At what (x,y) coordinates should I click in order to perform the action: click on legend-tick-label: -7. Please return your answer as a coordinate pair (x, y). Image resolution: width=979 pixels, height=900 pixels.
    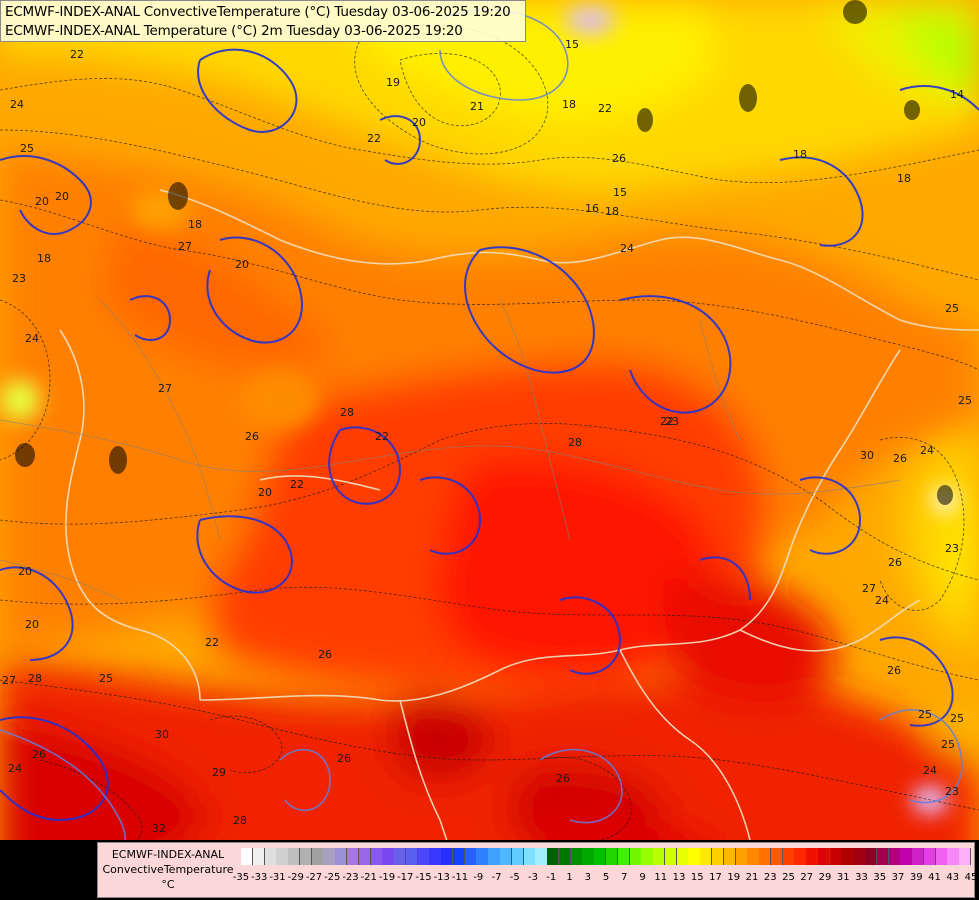
    Looking at the image, I should click on (496, 877).